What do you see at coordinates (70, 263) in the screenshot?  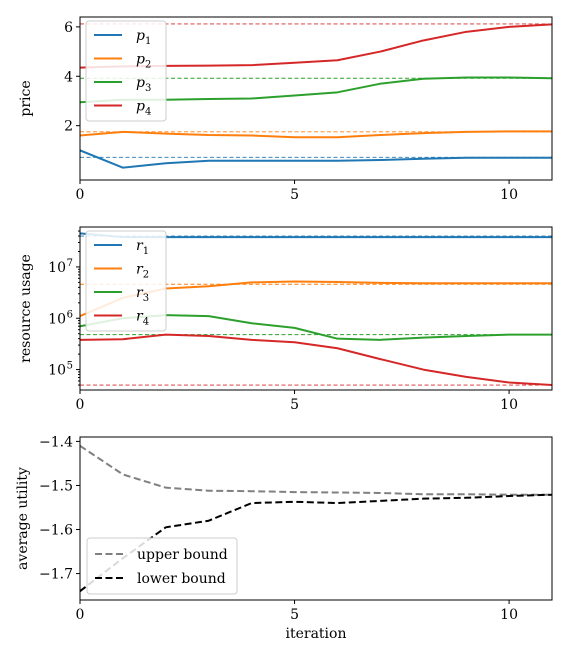 I see `y-tick-exponent: 7` at bounding box center [70, 263].